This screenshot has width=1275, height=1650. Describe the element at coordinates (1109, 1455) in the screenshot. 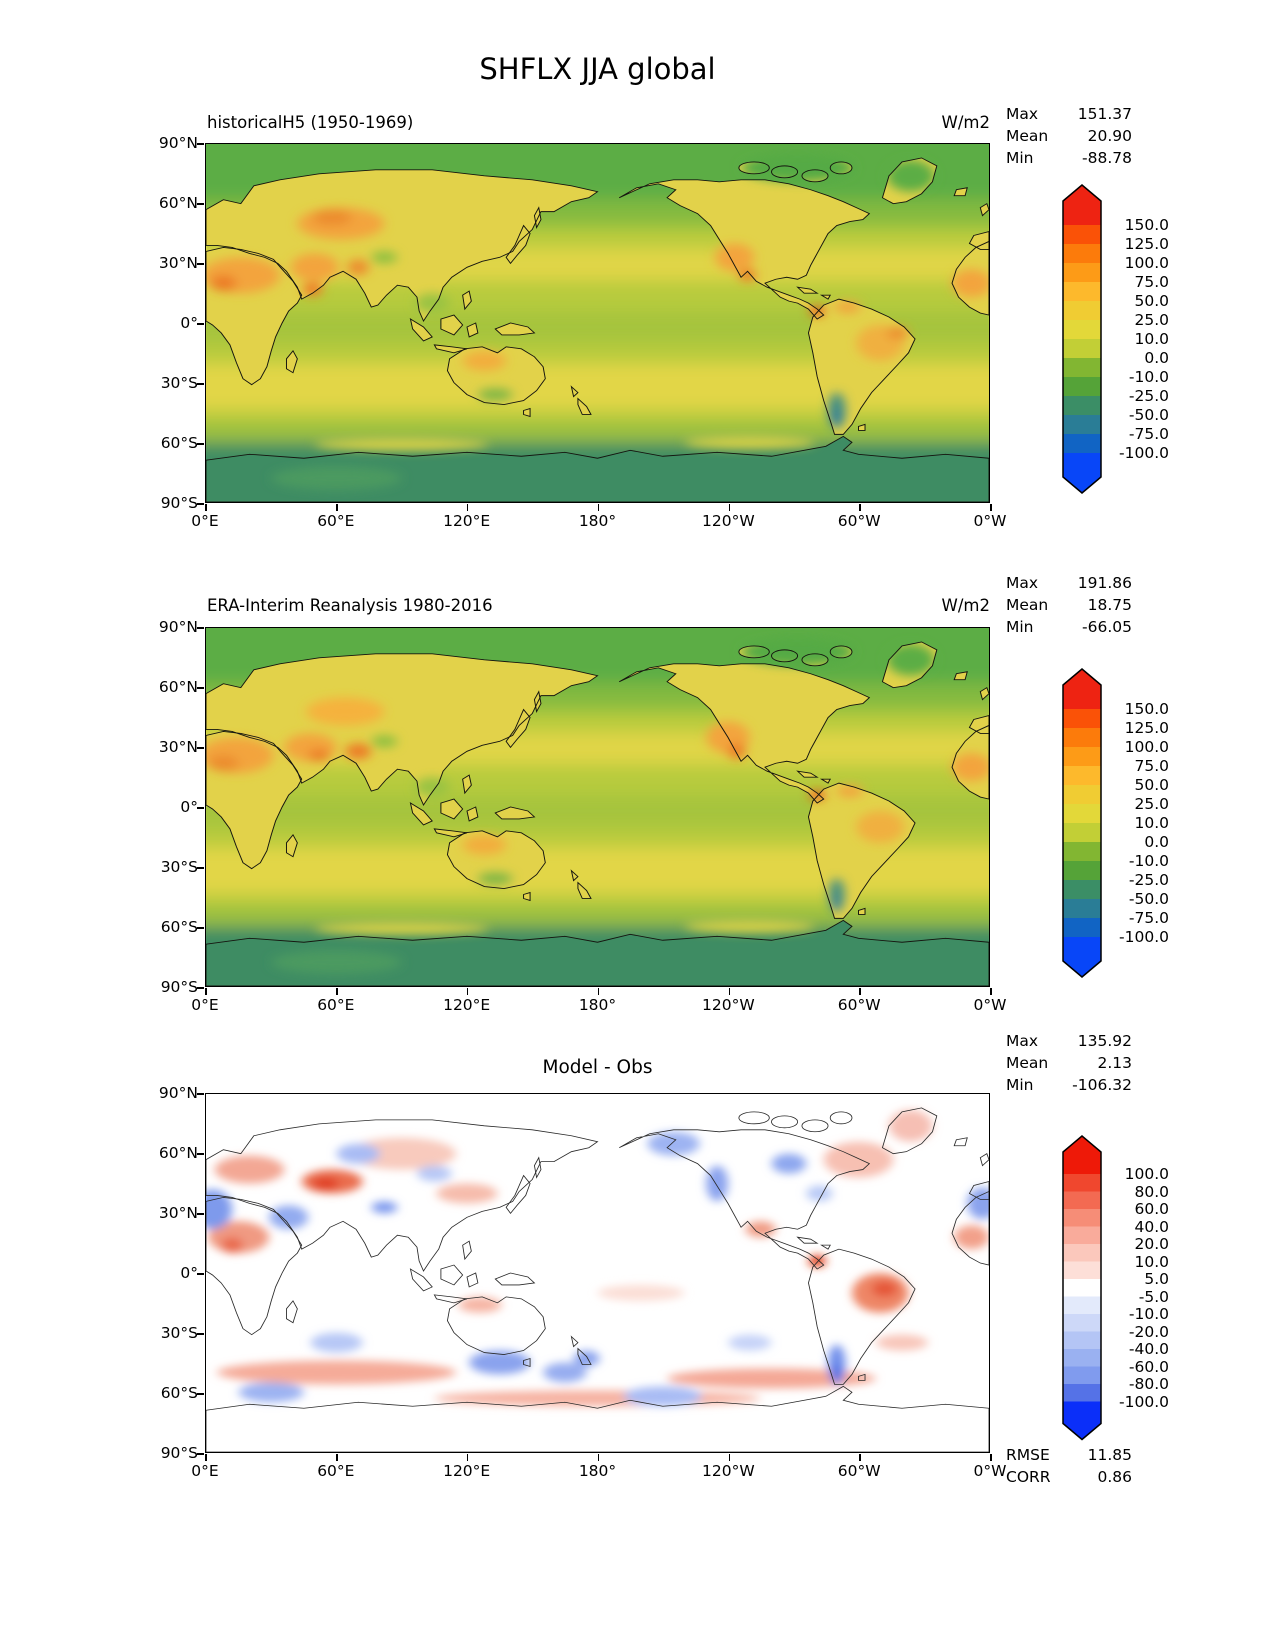

I see `stat-value: 11.85` at that location.